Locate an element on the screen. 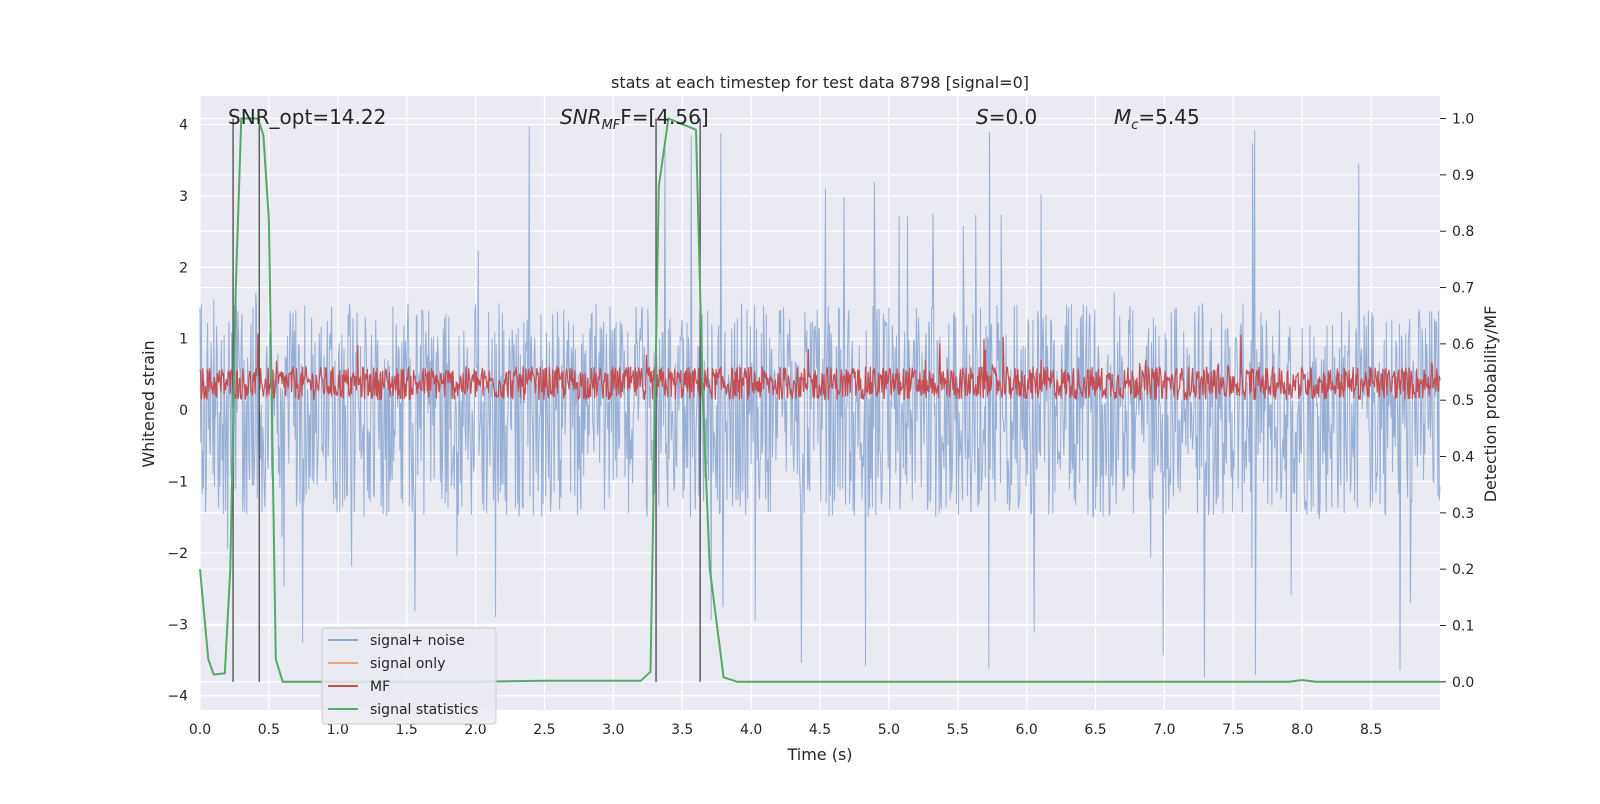  annotation-snr-mf-rest: F=[4.56] is located at coordinates (664, 117).